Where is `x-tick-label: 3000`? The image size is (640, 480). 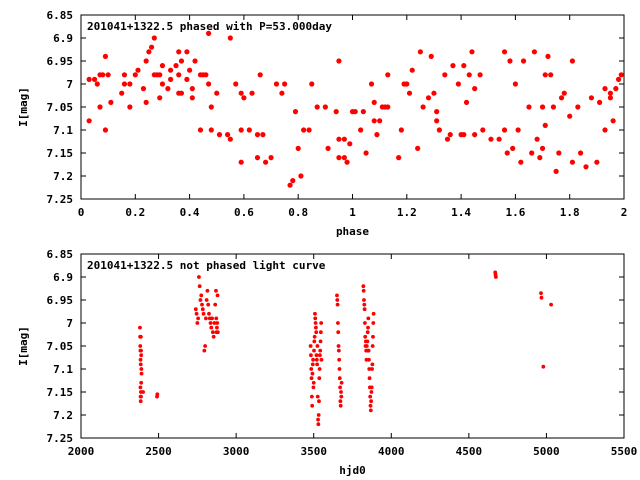 x-tick-label: 3000 is located at coordinates (236, 451).